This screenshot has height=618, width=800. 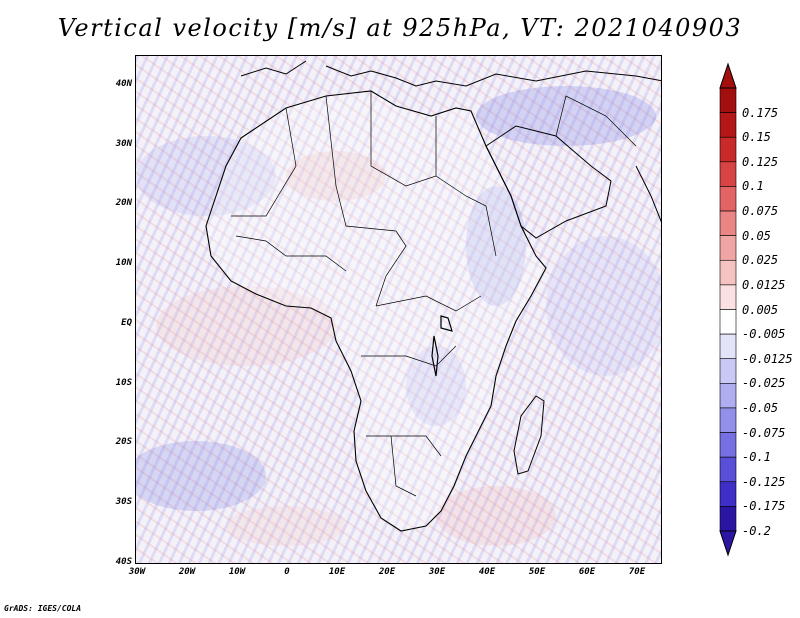 What do you see at coordinates (187, 572) in the screenshot?
I see `lon-tick-label: 20W` at bounding box center [187, 572].